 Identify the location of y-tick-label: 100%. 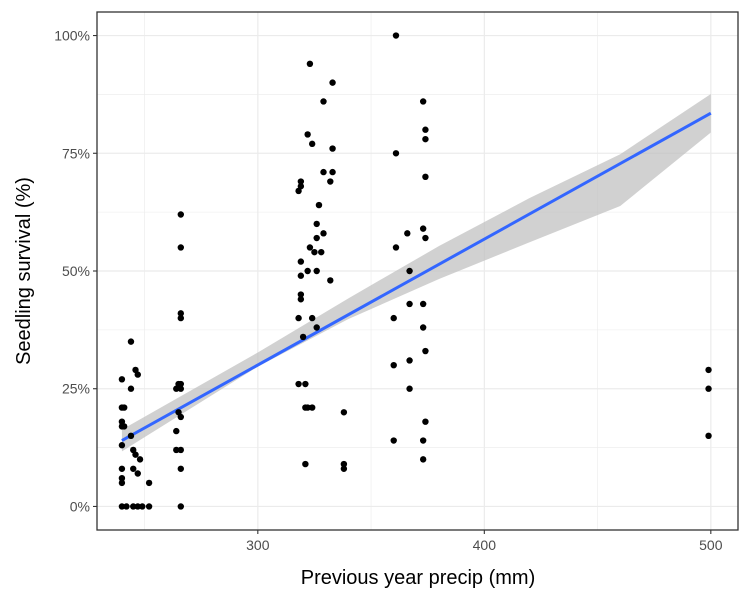
(72, 36).